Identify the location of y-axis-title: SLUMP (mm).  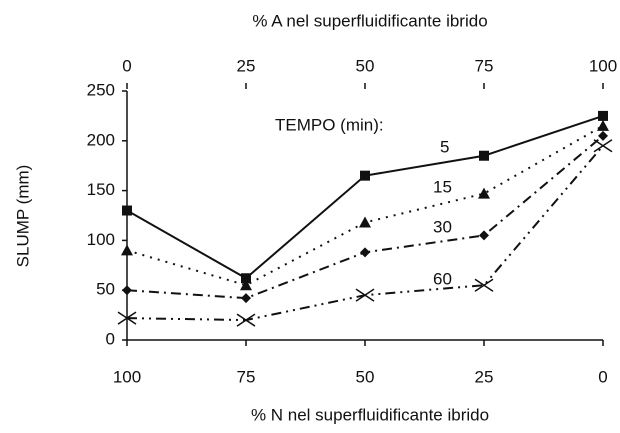
(22, 216).